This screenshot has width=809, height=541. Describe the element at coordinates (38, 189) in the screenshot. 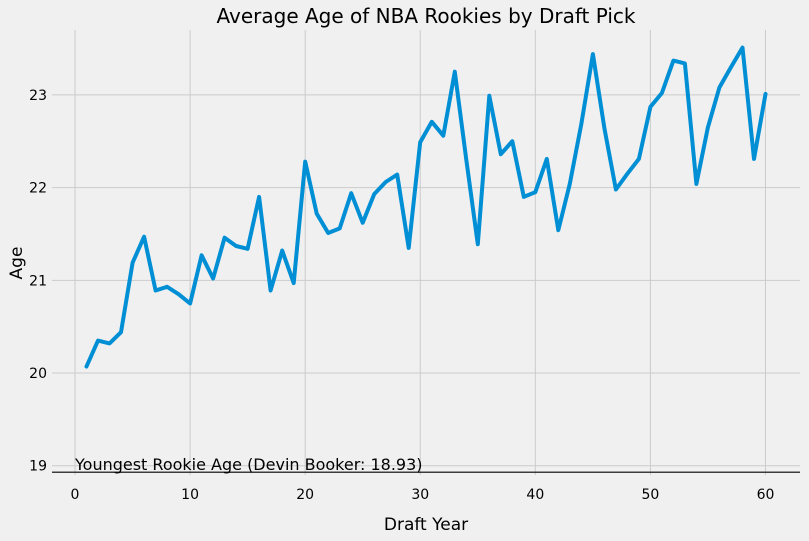

I see `y-tick-label: 22` at that location.